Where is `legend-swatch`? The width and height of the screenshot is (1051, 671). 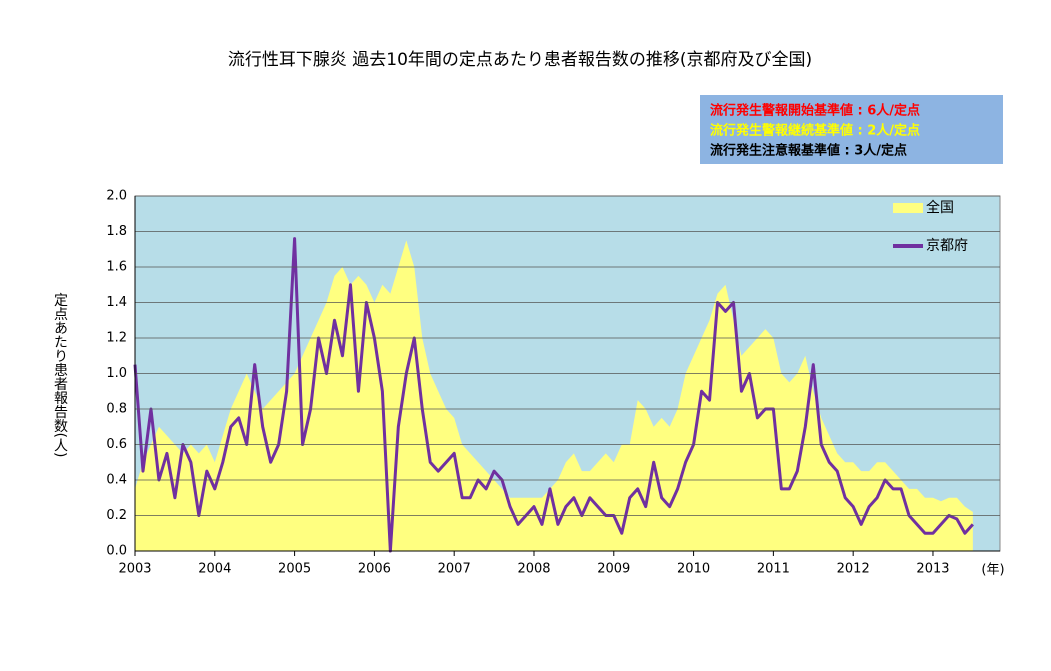
legend-swatch is located at coordinates (908, 208).